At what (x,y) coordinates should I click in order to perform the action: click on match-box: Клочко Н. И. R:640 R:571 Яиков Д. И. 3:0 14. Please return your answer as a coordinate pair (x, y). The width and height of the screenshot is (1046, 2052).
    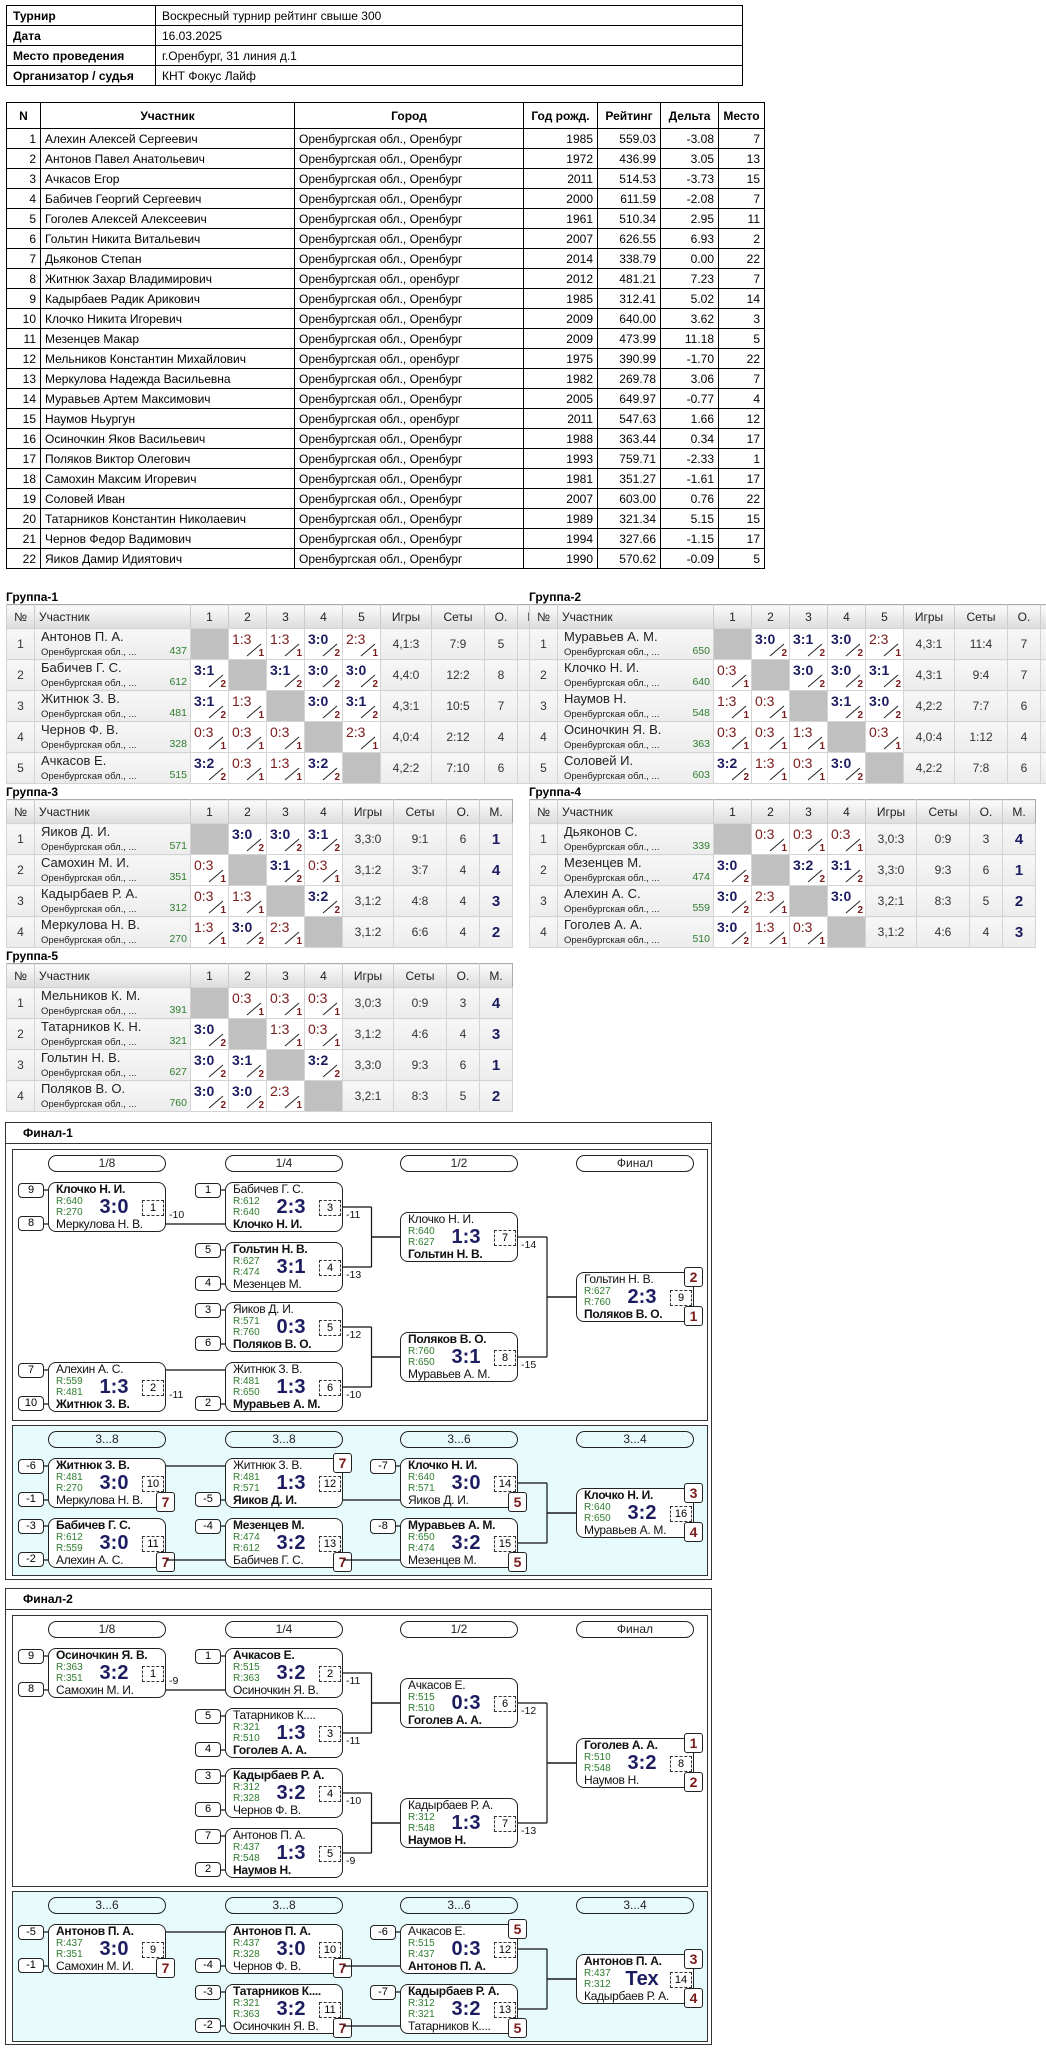
    Looking at the image, I should click on (459, 1483).